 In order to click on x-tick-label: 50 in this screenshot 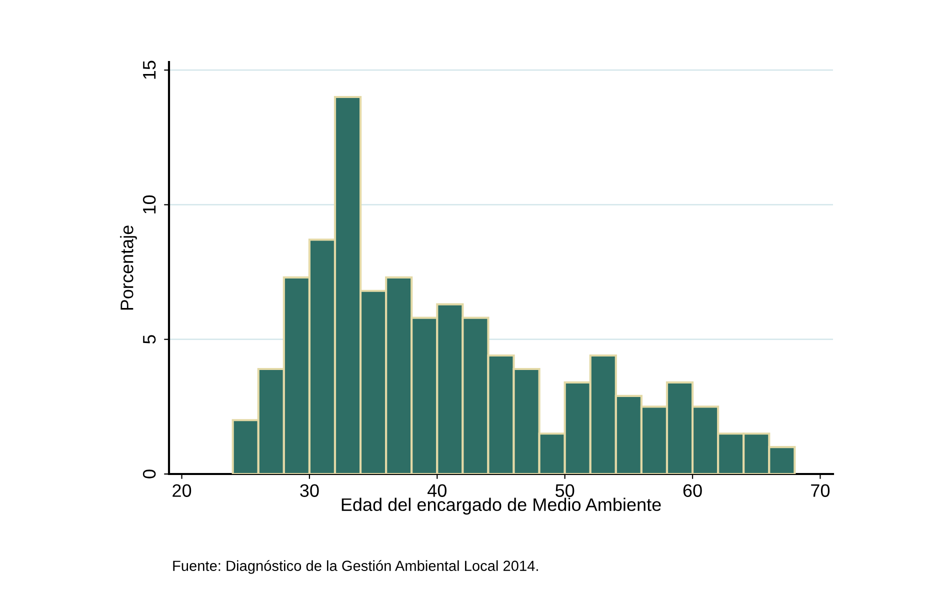, I will do `click(565, 490)`.